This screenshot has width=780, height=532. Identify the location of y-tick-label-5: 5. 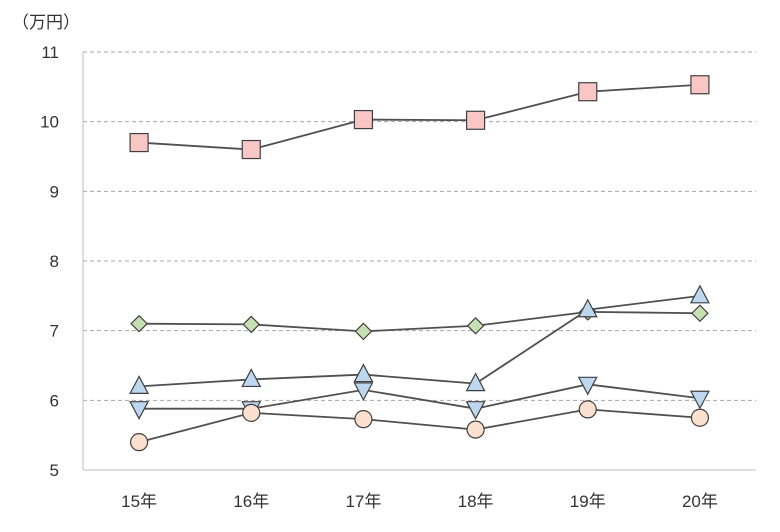
(54, 470).